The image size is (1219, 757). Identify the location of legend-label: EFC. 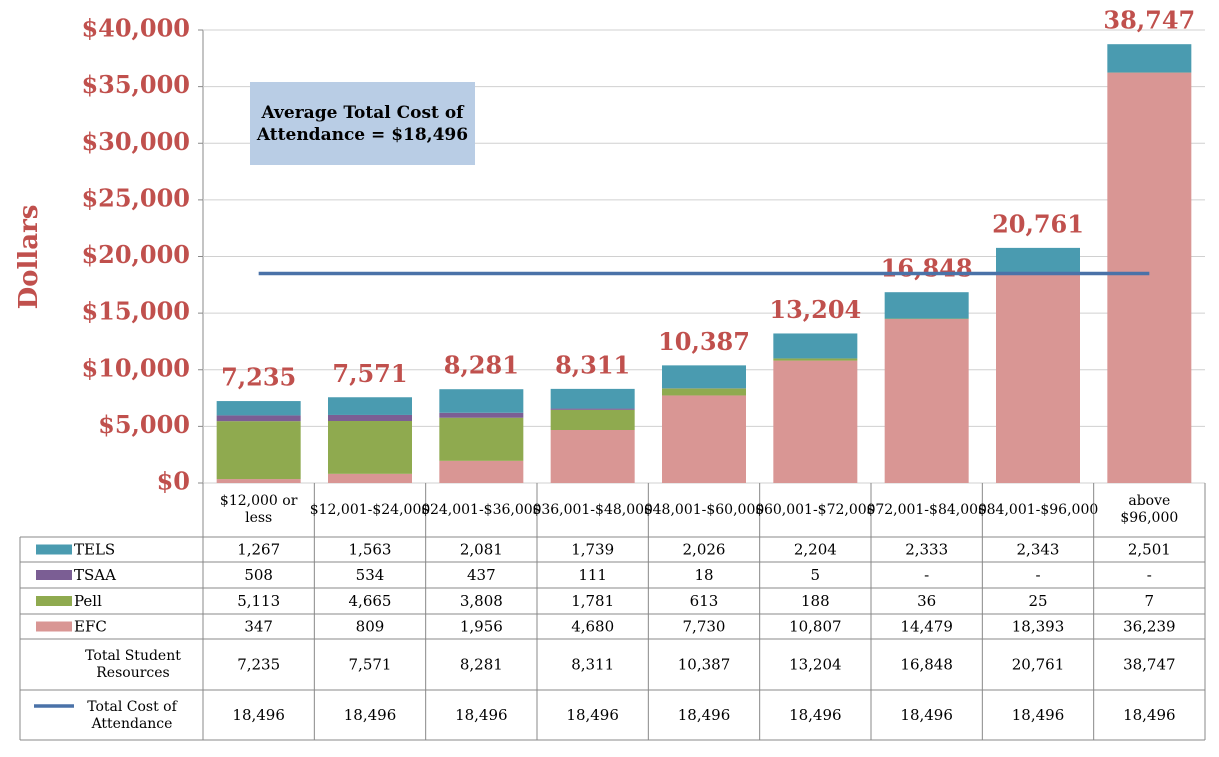
(90, 627).